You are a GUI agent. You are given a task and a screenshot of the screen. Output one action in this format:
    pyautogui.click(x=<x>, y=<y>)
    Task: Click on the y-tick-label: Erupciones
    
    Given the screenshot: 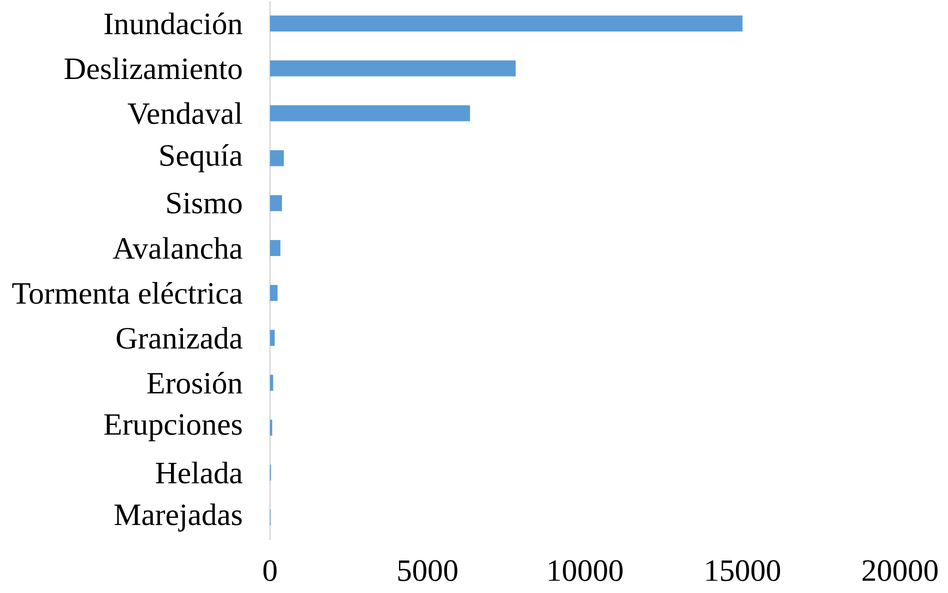 What is the action you would take?
    pyautogui.click(x=173, y=428)
    